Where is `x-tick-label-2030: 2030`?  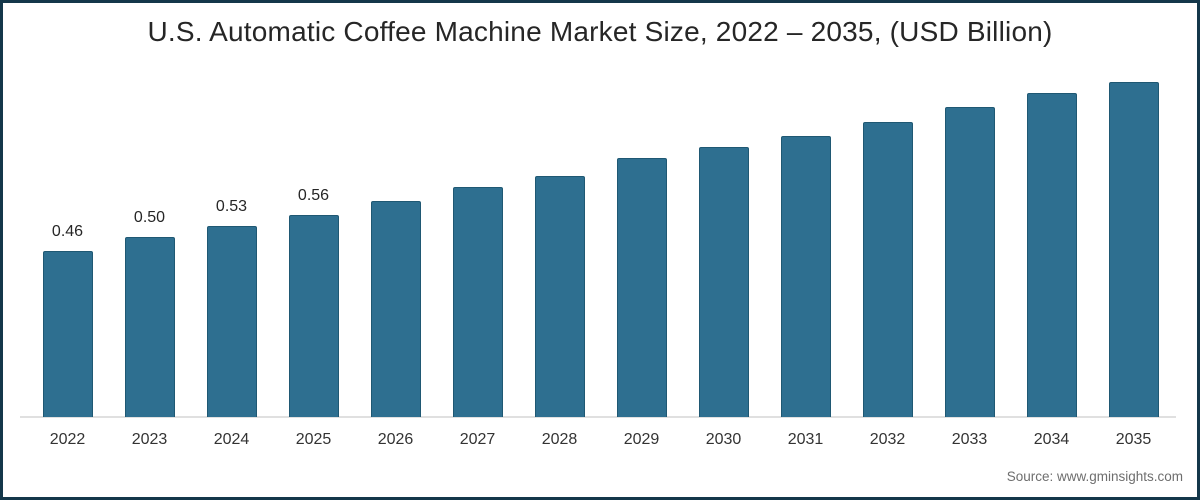
x-tick-label-2030: 2030 is located at coordinates (723, 439).